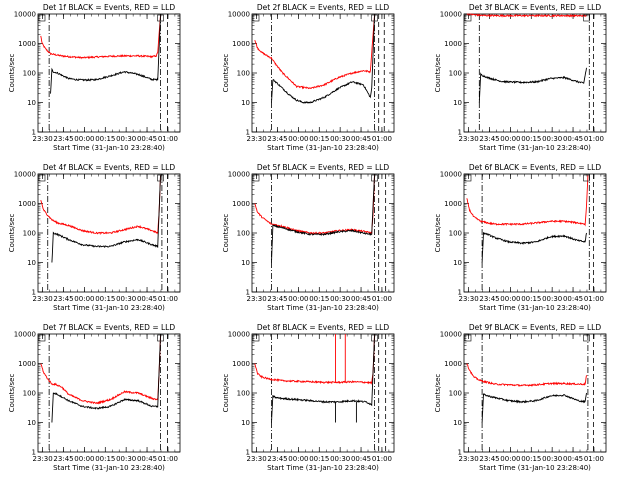  What do you see at coordinates (323, 327) in the screenshot?
I see `panel-title: Det 8f BLACK = Events, RED = LLD` at bounding box center [323, 327].